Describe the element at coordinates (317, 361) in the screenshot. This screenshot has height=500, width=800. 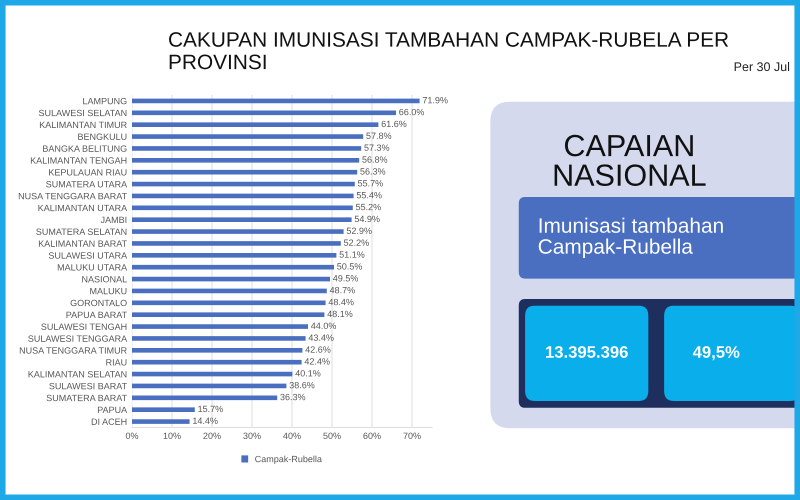
I see `data-label: 42.4%` at that location.